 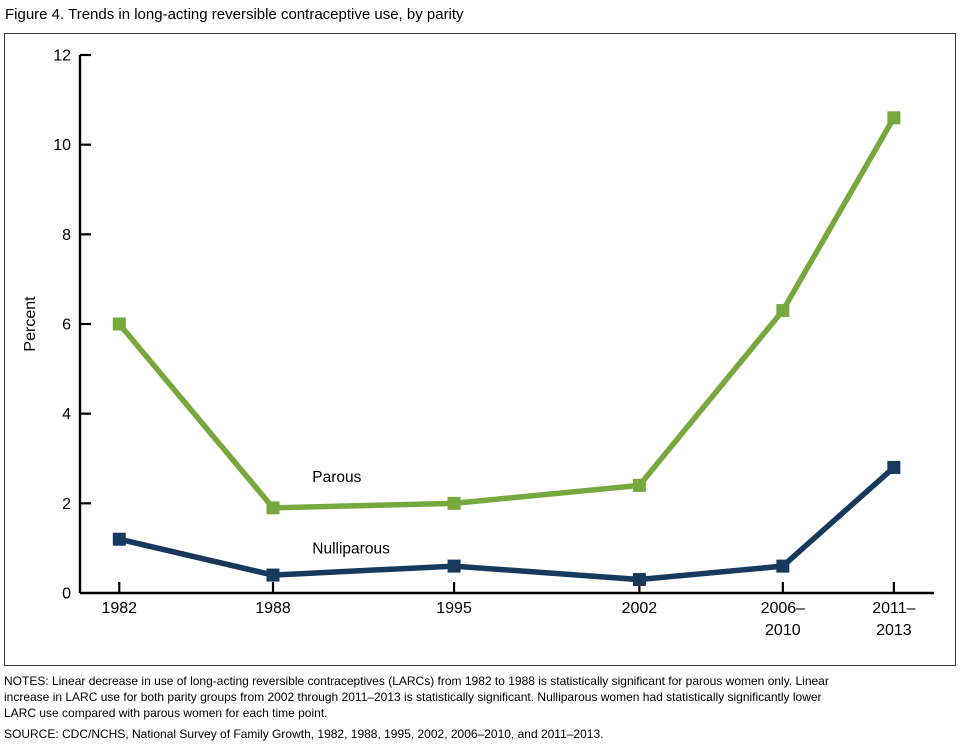 I want to click on y-tick-label: 2, so click(x=66, y=504).